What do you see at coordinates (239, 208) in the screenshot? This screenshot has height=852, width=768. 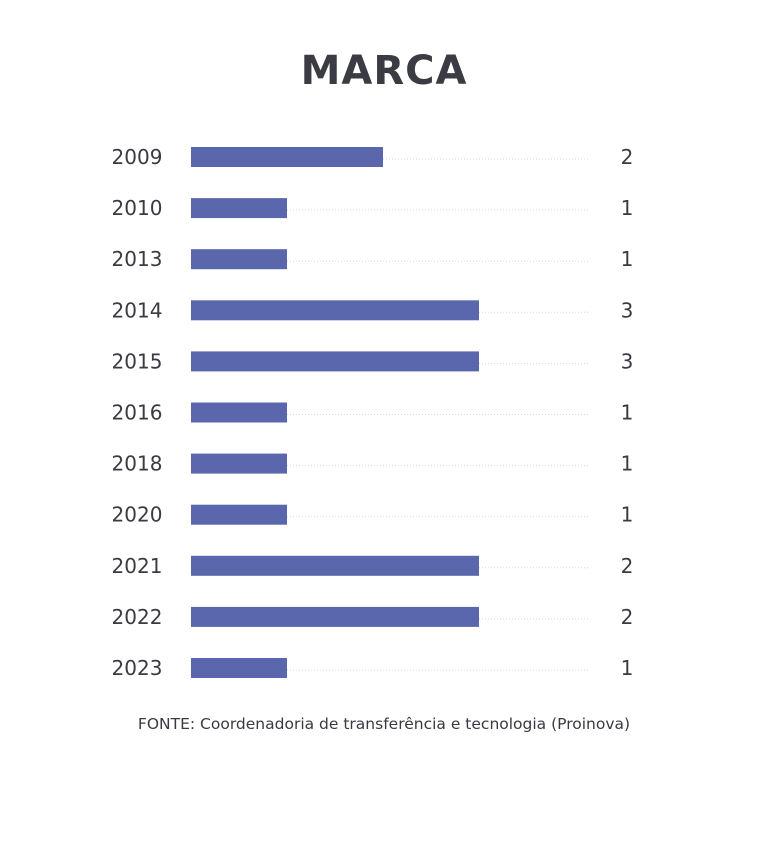 I see `bar-2010` at bounding box center [239, 208].